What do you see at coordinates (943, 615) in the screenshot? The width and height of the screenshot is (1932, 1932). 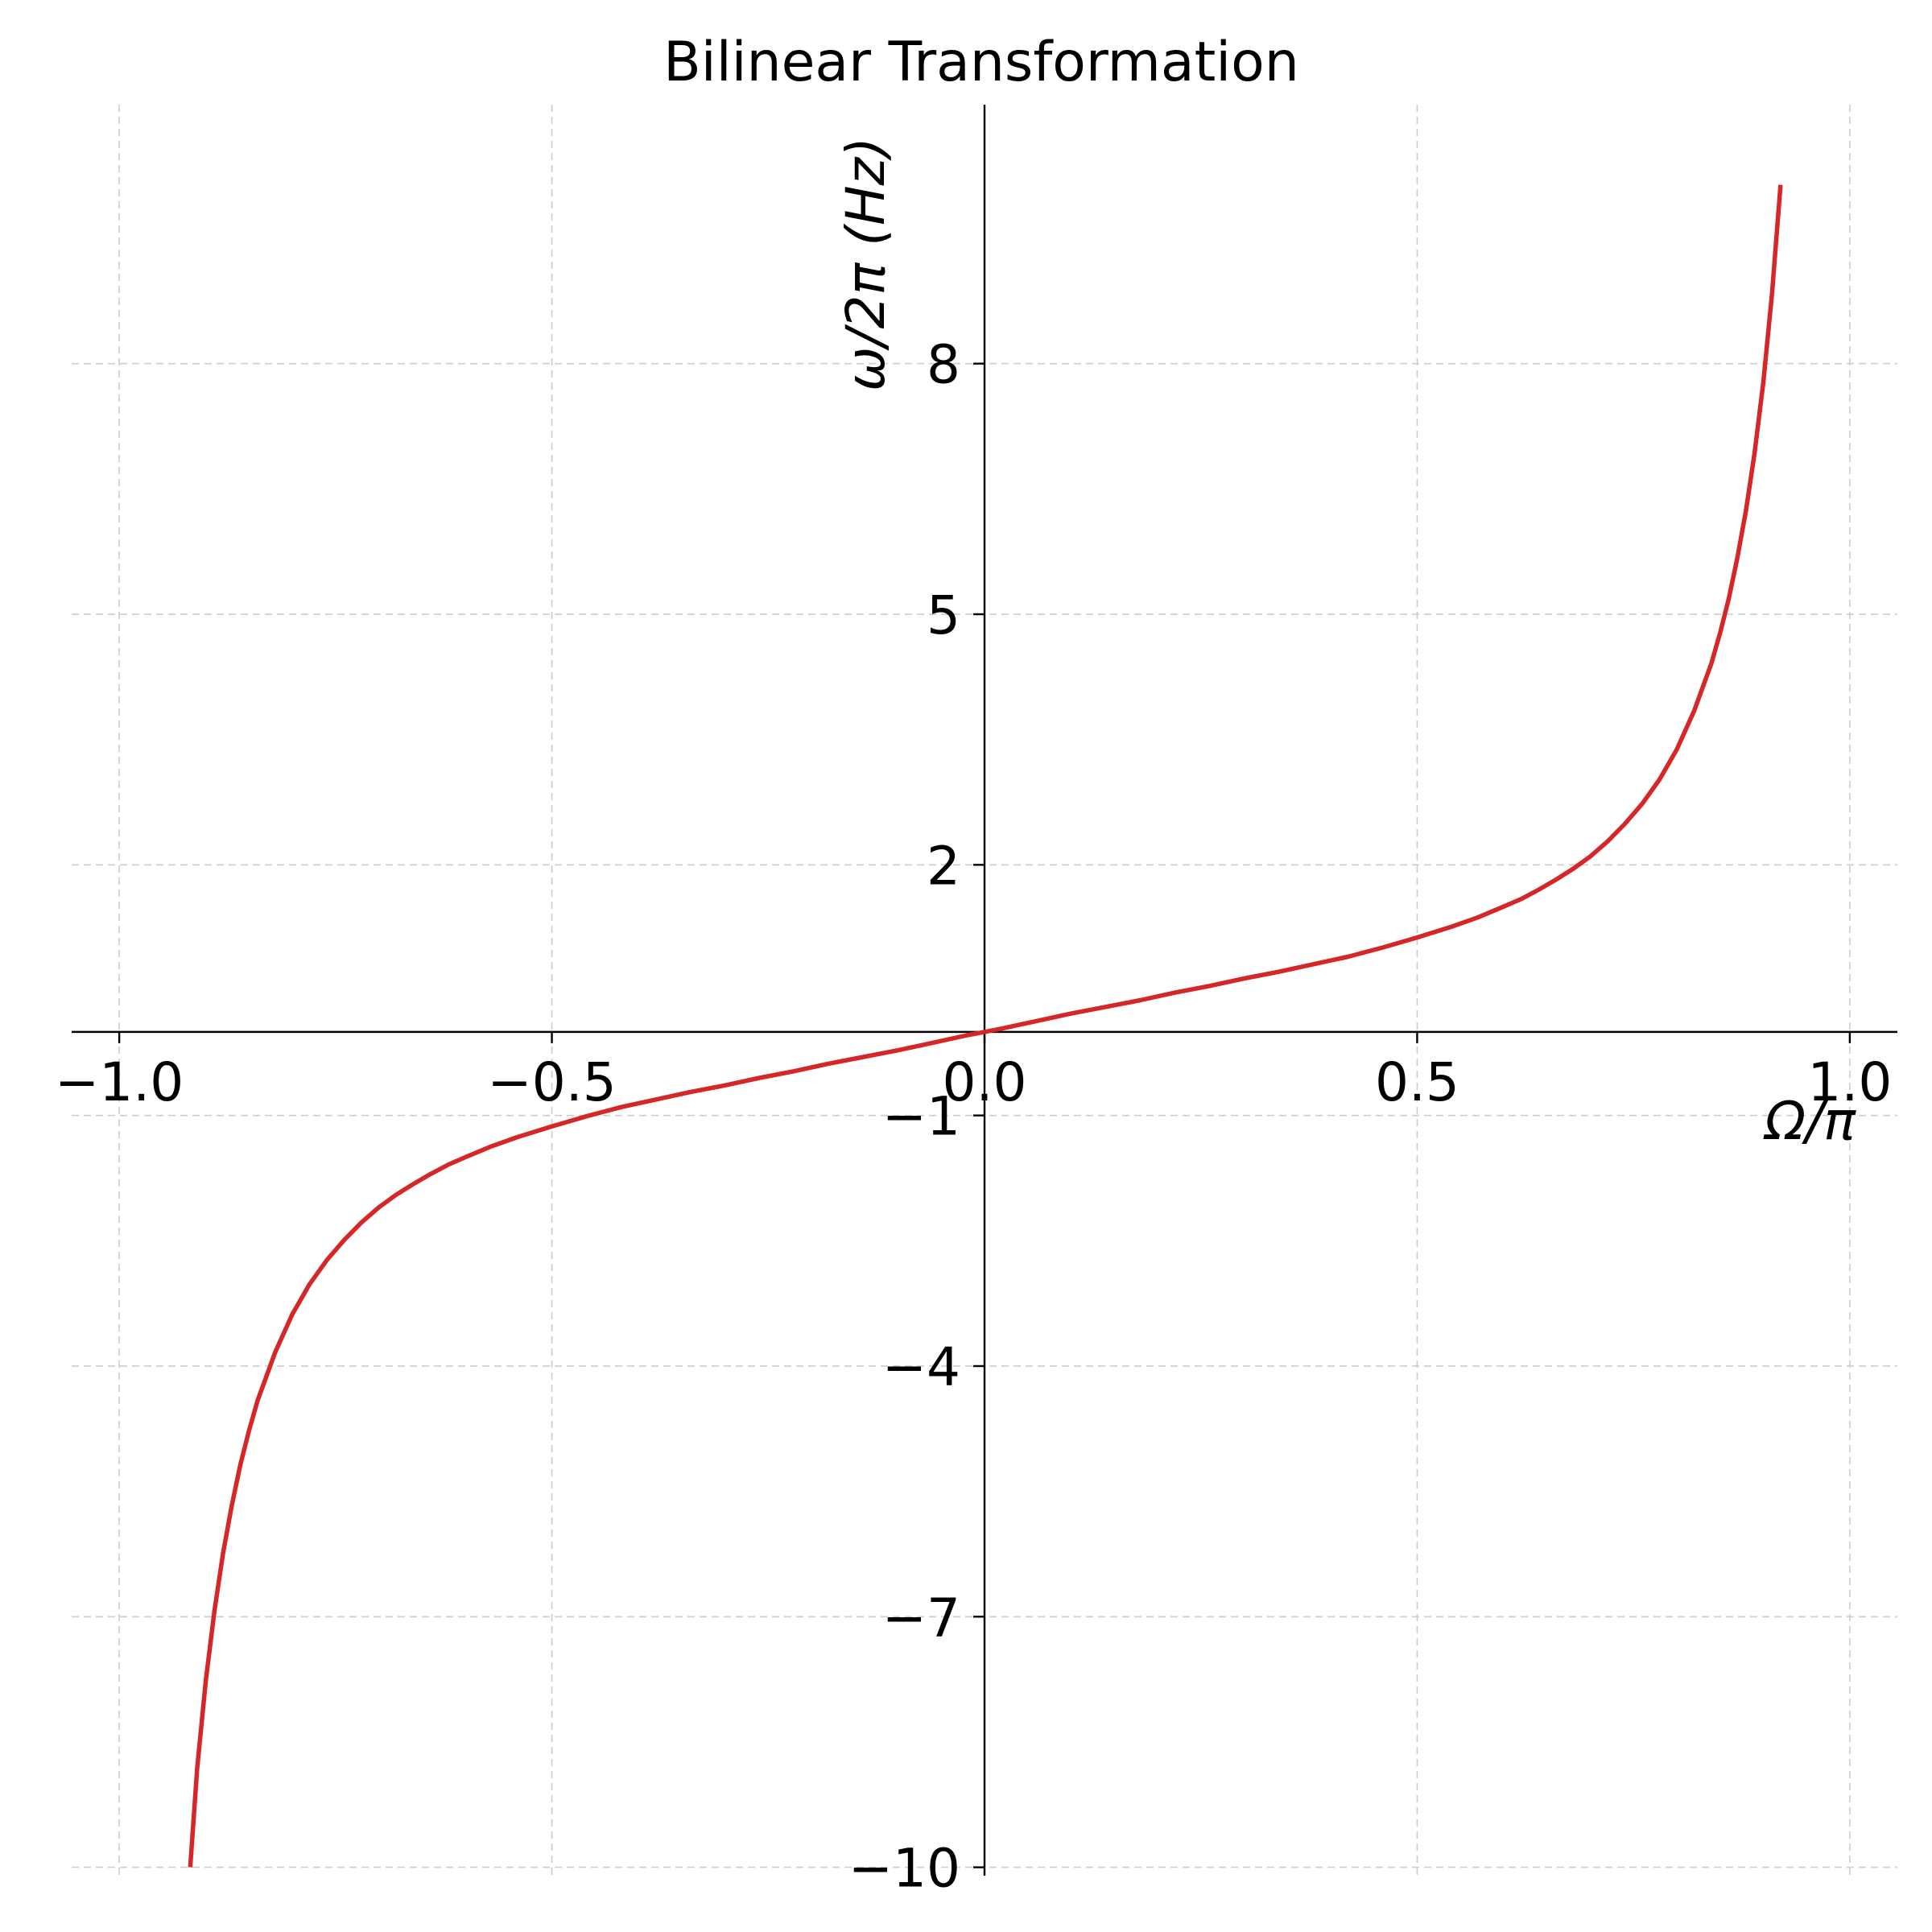 I see `y-tick-label: 5` at bounding box center [943, 615].